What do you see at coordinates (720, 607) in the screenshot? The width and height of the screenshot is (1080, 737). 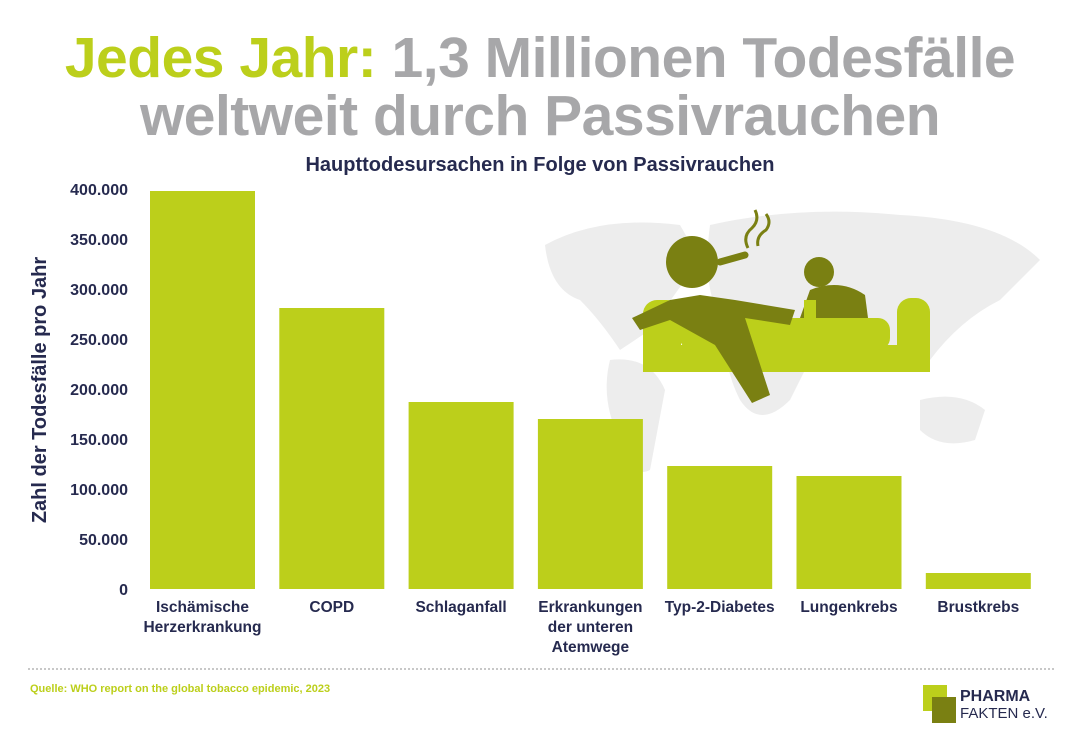 I see `x-tick-label: Typ-2-Diabetes` at bounding box center [720, 607].